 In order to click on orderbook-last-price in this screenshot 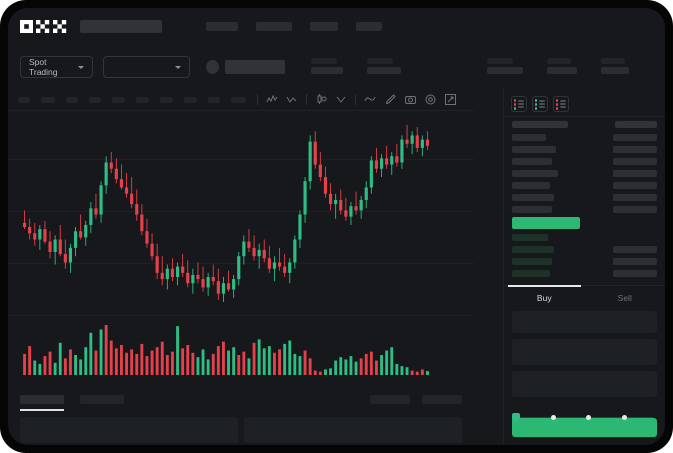, I will do `click(584, 223)`.